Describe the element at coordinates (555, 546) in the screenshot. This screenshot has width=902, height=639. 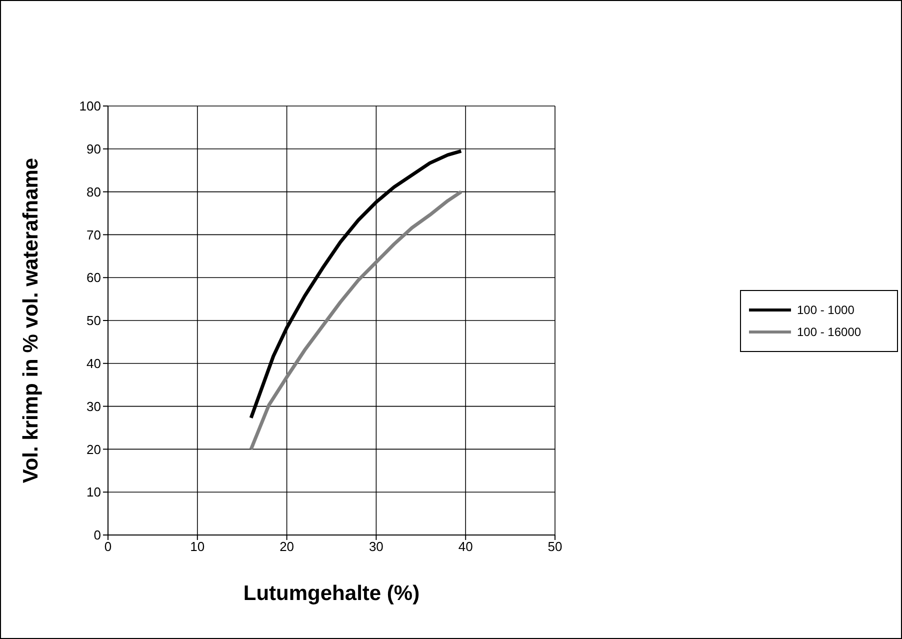
I see `x-tick-label: 50` at that location.